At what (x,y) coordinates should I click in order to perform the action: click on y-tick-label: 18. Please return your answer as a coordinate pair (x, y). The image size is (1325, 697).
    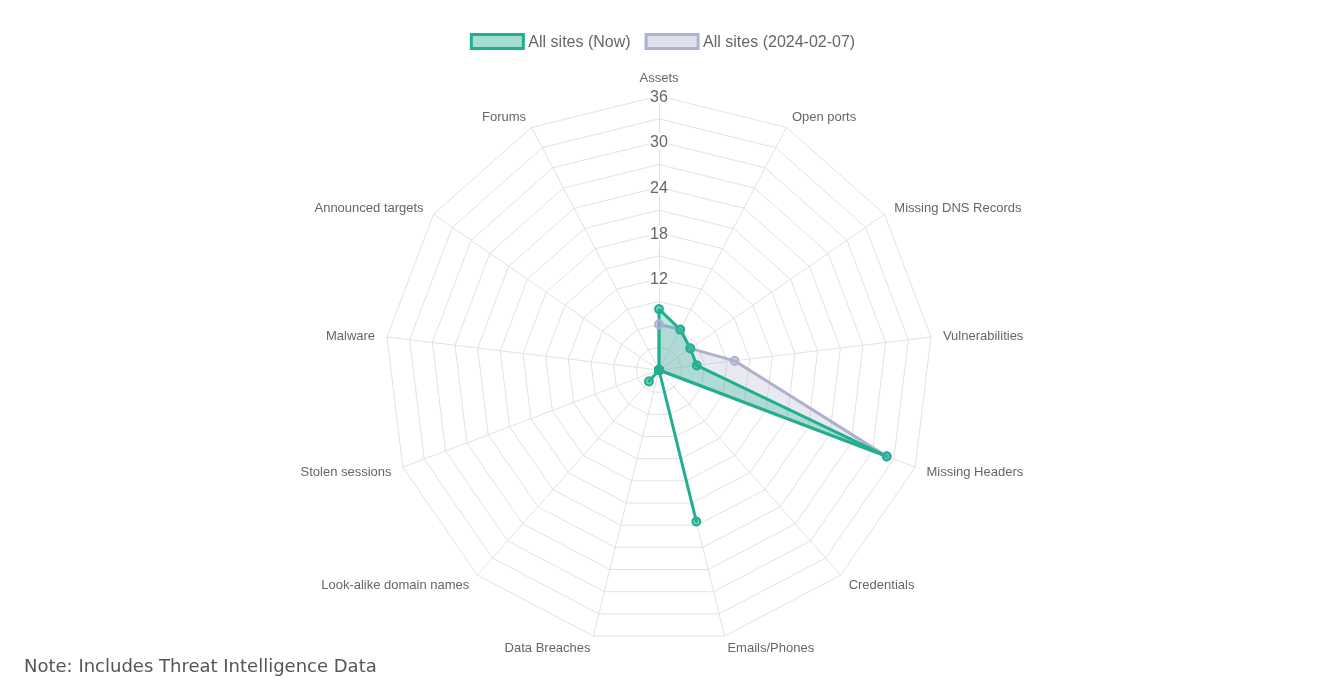
    Looking at the image, I should click on (659, 233).